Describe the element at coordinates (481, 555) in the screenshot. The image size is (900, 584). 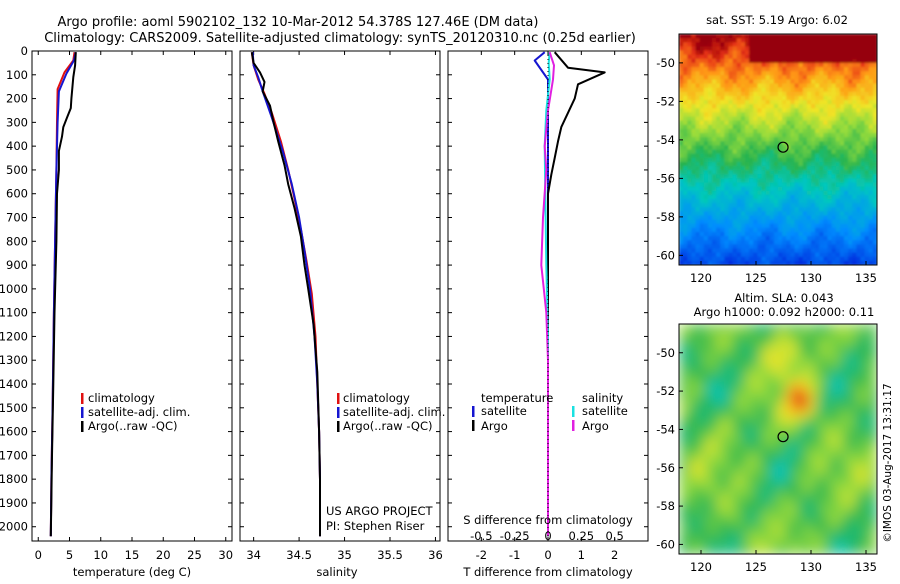
I see `x-tick-label: -2` at that location.